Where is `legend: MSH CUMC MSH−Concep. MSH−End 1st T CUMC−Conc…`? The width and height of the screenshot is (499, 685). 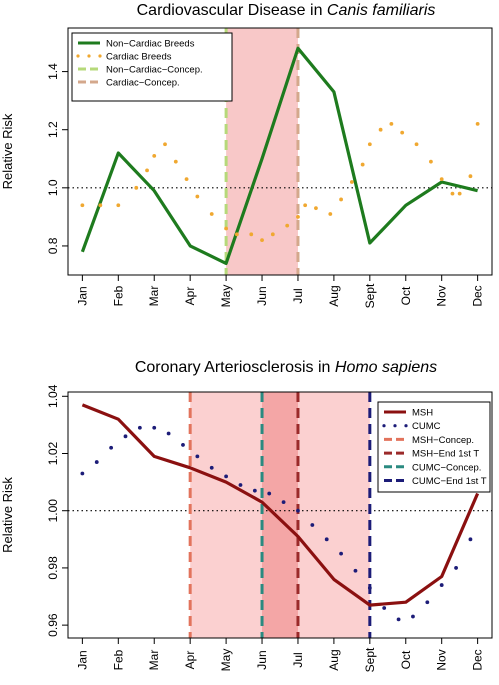
legend: MSH CUMC MSH−Concep. MSH−End 1st T CUMC−Conc… is located at coordinates (434, 447).